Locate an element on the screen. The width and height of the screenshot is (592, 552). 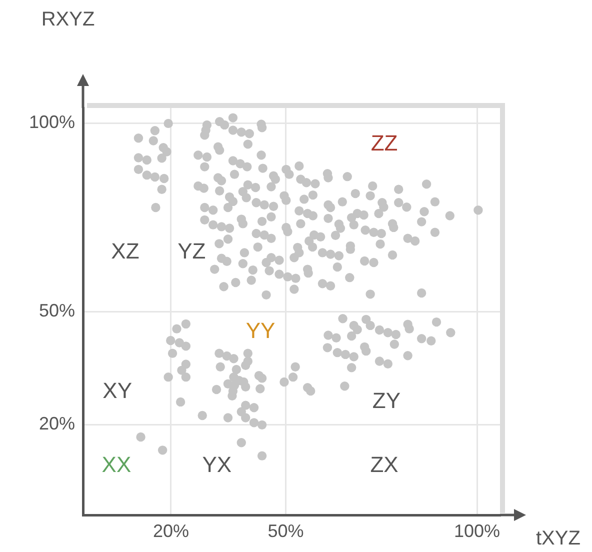
annotation: YZ is located at coordinates (192, 251).